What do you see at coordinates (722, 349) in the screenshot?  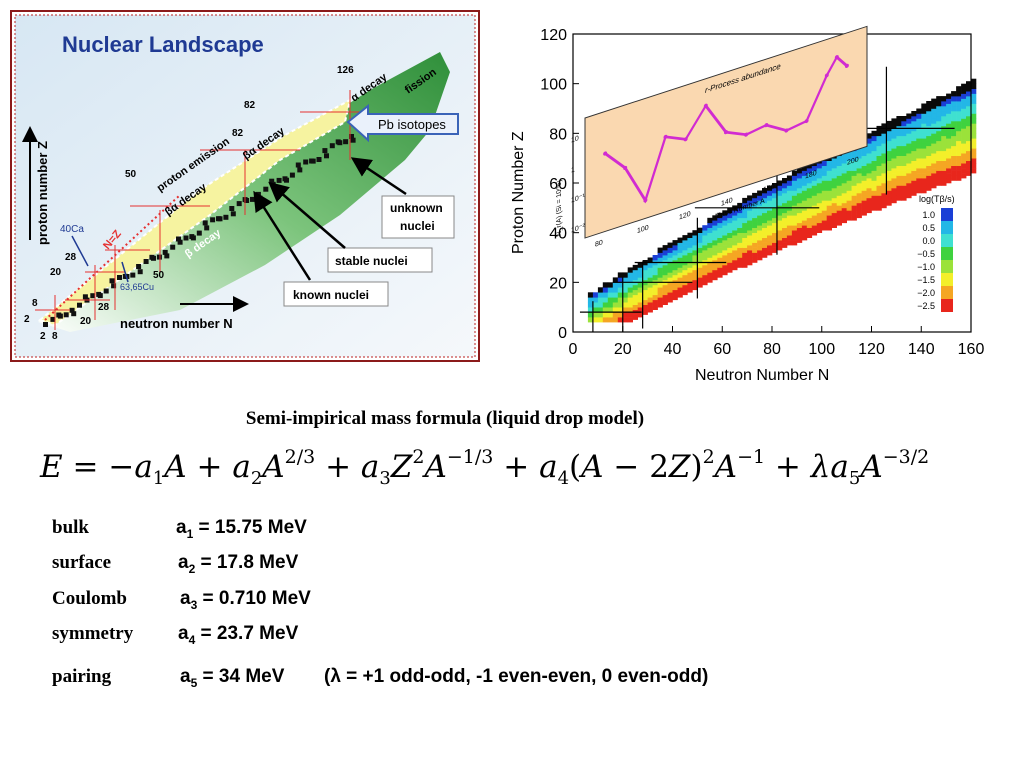 I see `x-tick-label: 60` at bounding box center [722, 349].